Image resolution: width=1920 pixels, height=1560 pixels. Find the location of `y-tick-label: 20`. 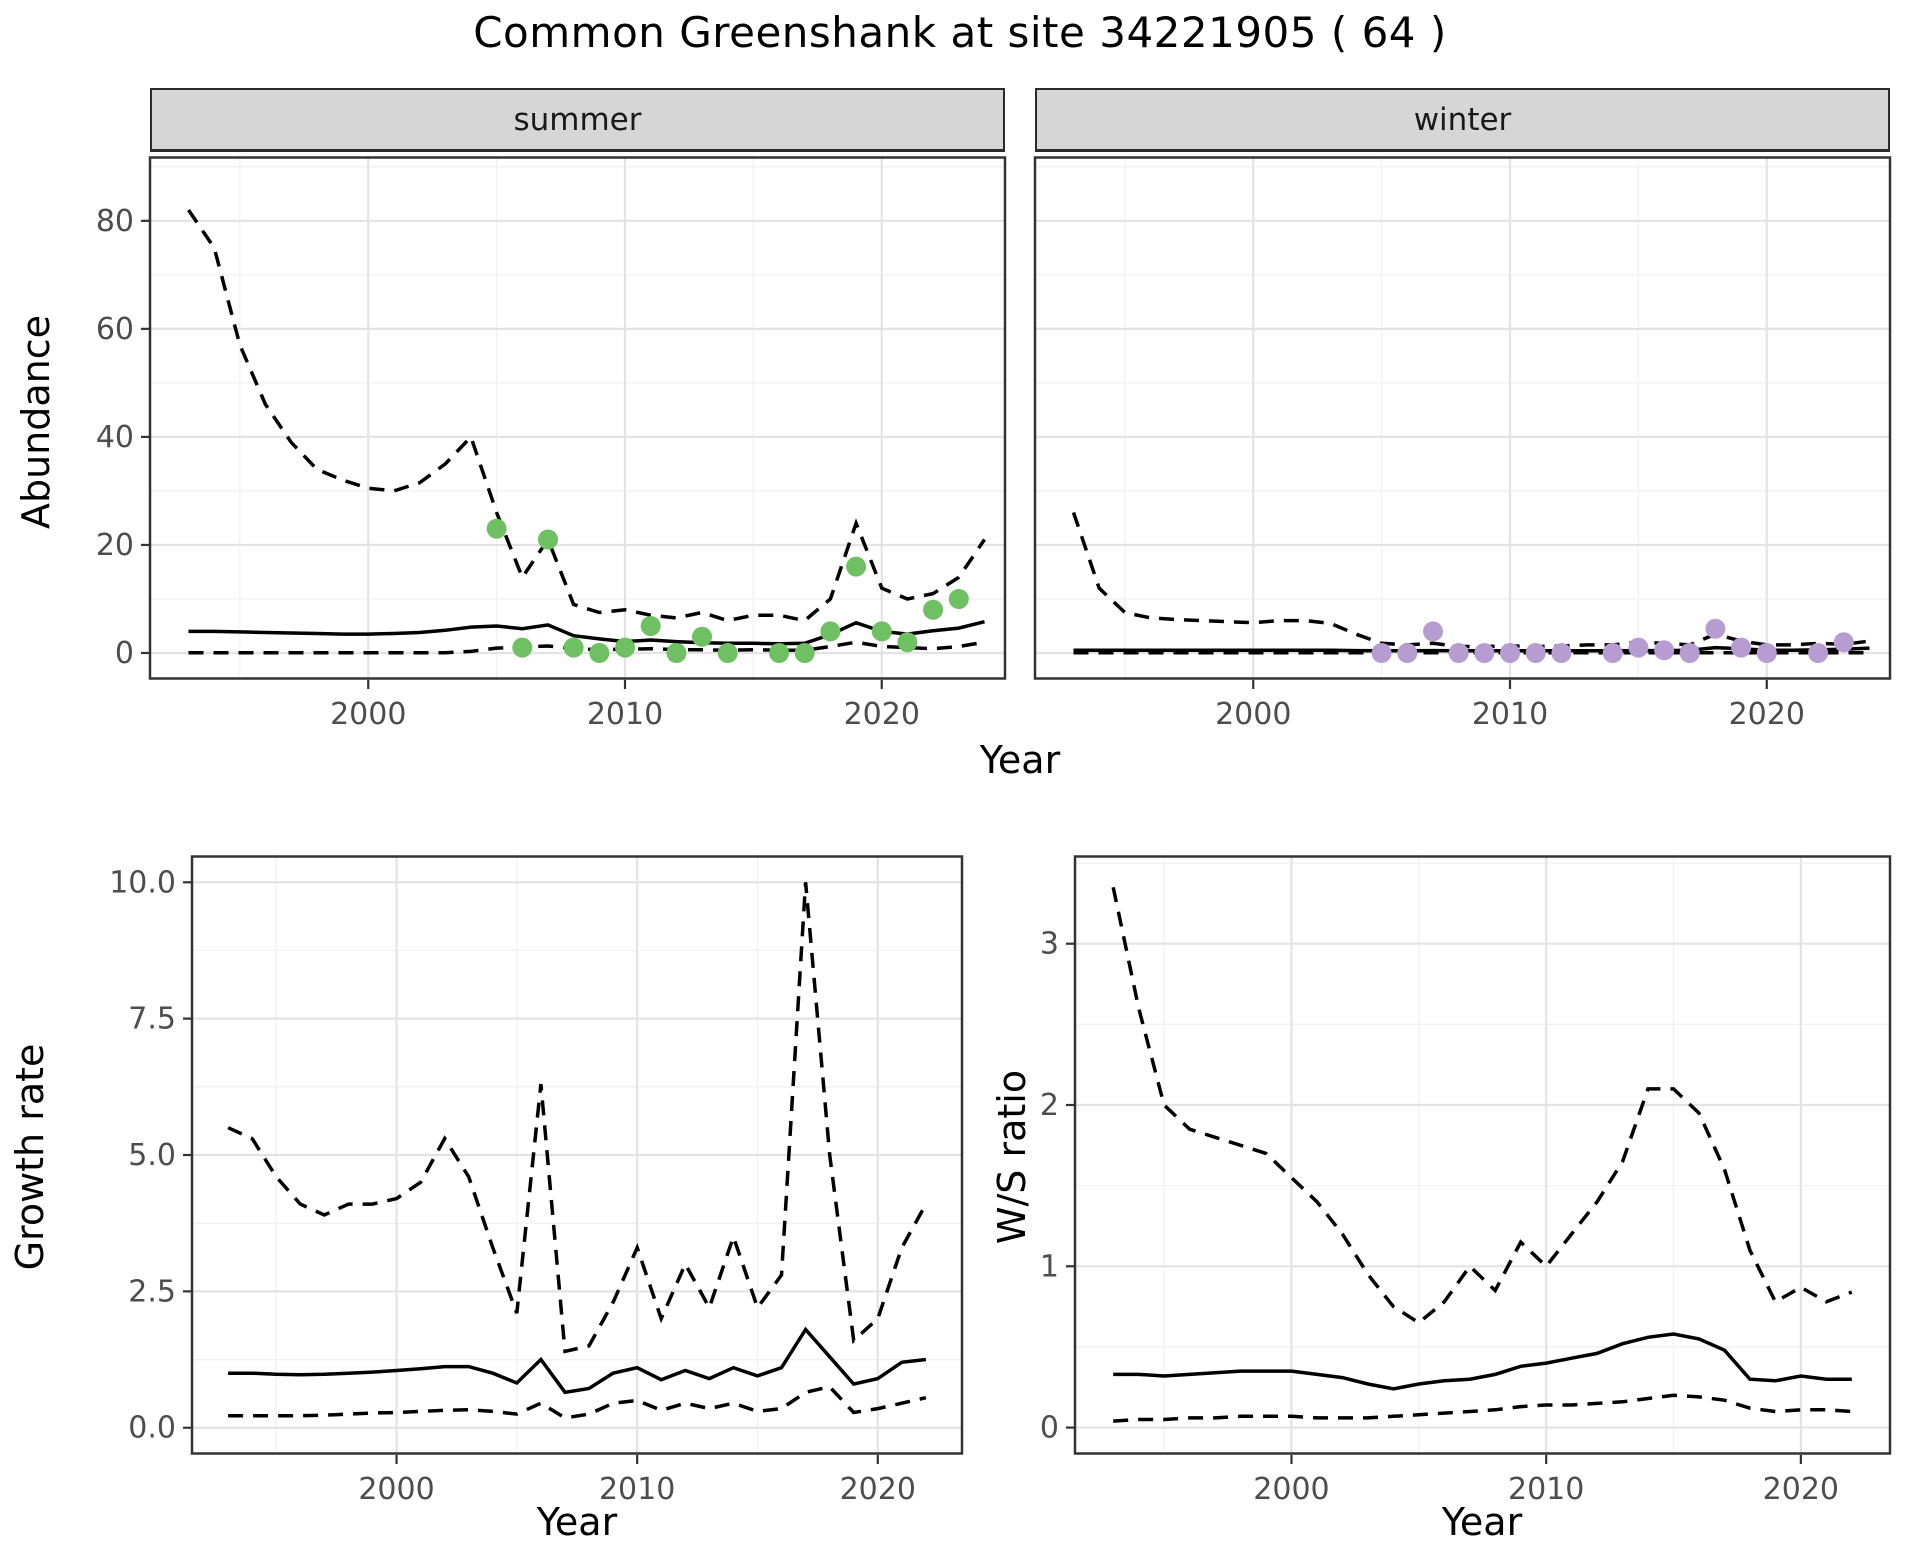

y-tick-label: 20 is located at coordinates (115, 545).